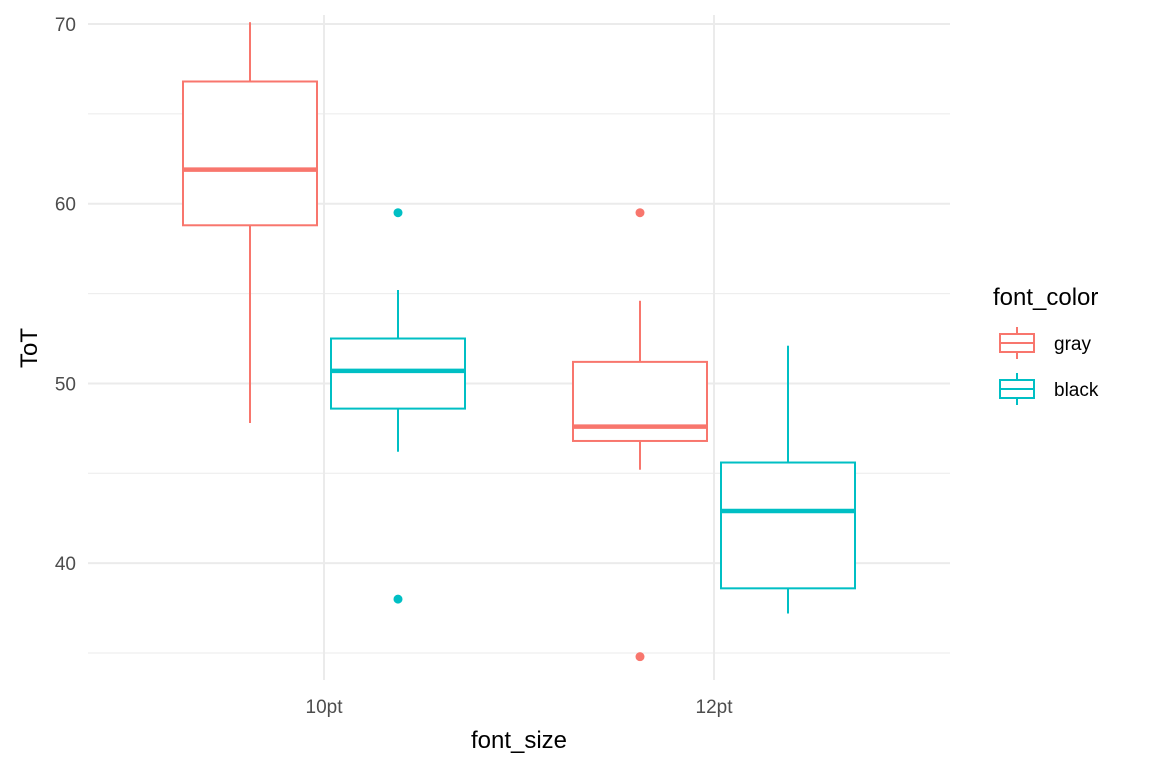 The height and width of the screenshot is (768, 1152). What do you see at coordinates (1045, 297) in the screenshot?
I see `legend-title: font_color` at bounding box center [1045, 297].